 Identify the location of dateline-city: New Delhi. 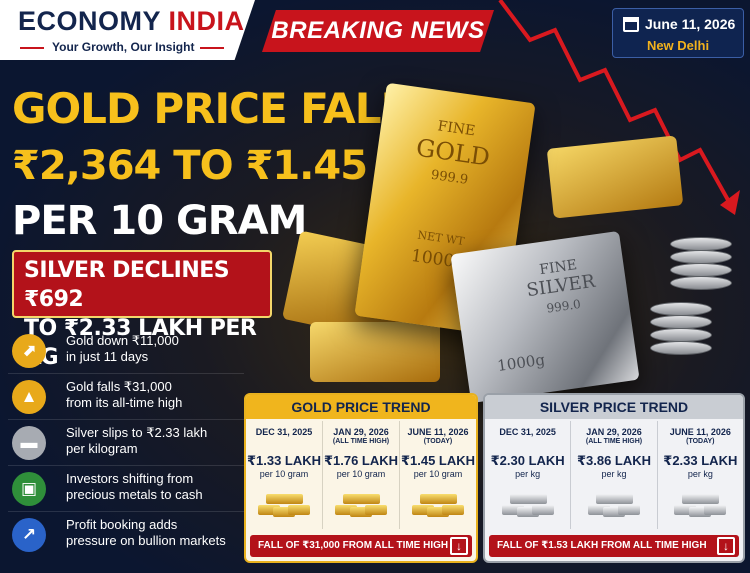
(678, 45).